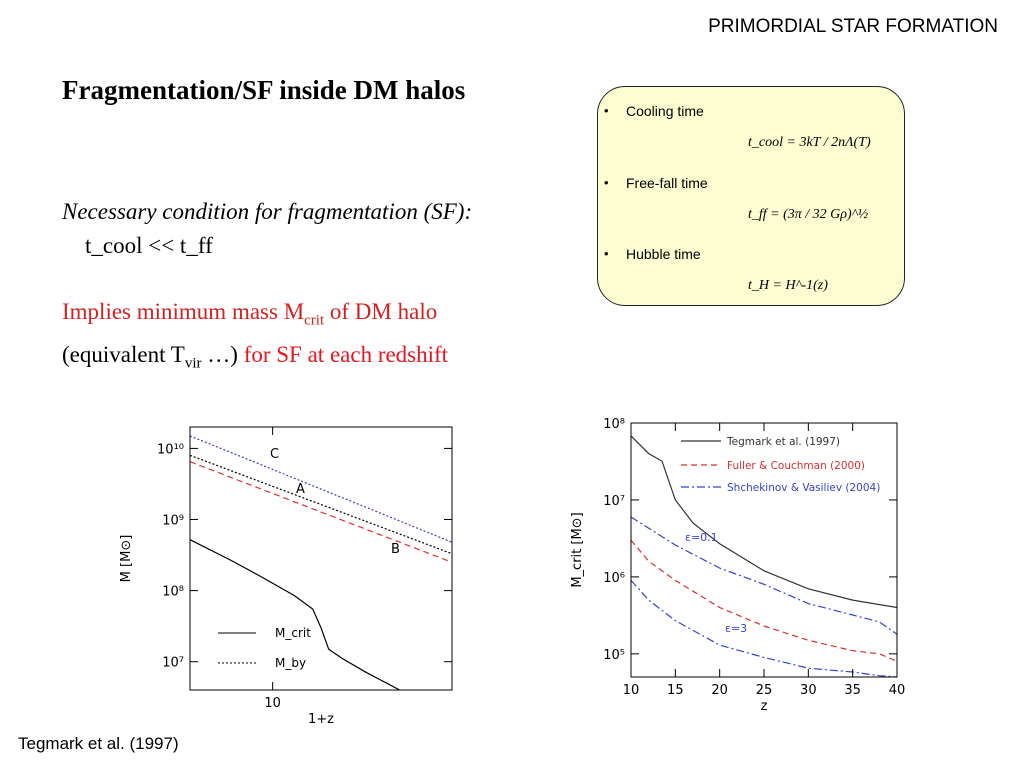 The width and height of the screenshot is (1024, 768). Describe the element at coordinates (719, 690) in the screenshot. I see `x-tick-label: 20` at that location.